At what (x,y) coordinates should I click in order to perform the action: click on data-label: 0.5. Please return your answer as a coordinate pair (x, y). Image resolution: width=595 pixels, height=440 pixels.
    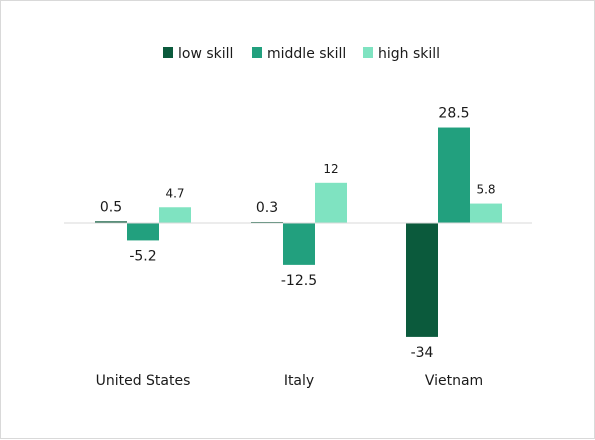
    Looking at the image, I should click on (111, 207).